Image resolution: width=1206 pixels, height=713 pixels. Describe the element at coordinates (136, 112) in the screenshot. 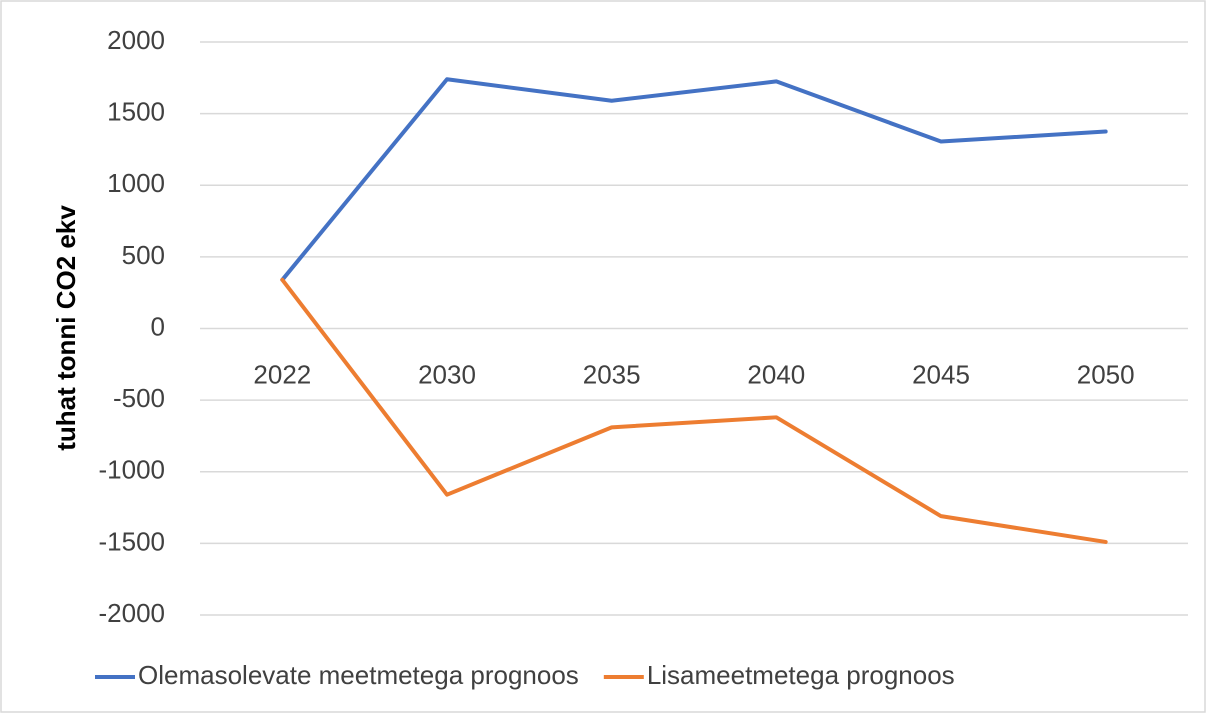

I see `y-tick-label: 1500` at that location.